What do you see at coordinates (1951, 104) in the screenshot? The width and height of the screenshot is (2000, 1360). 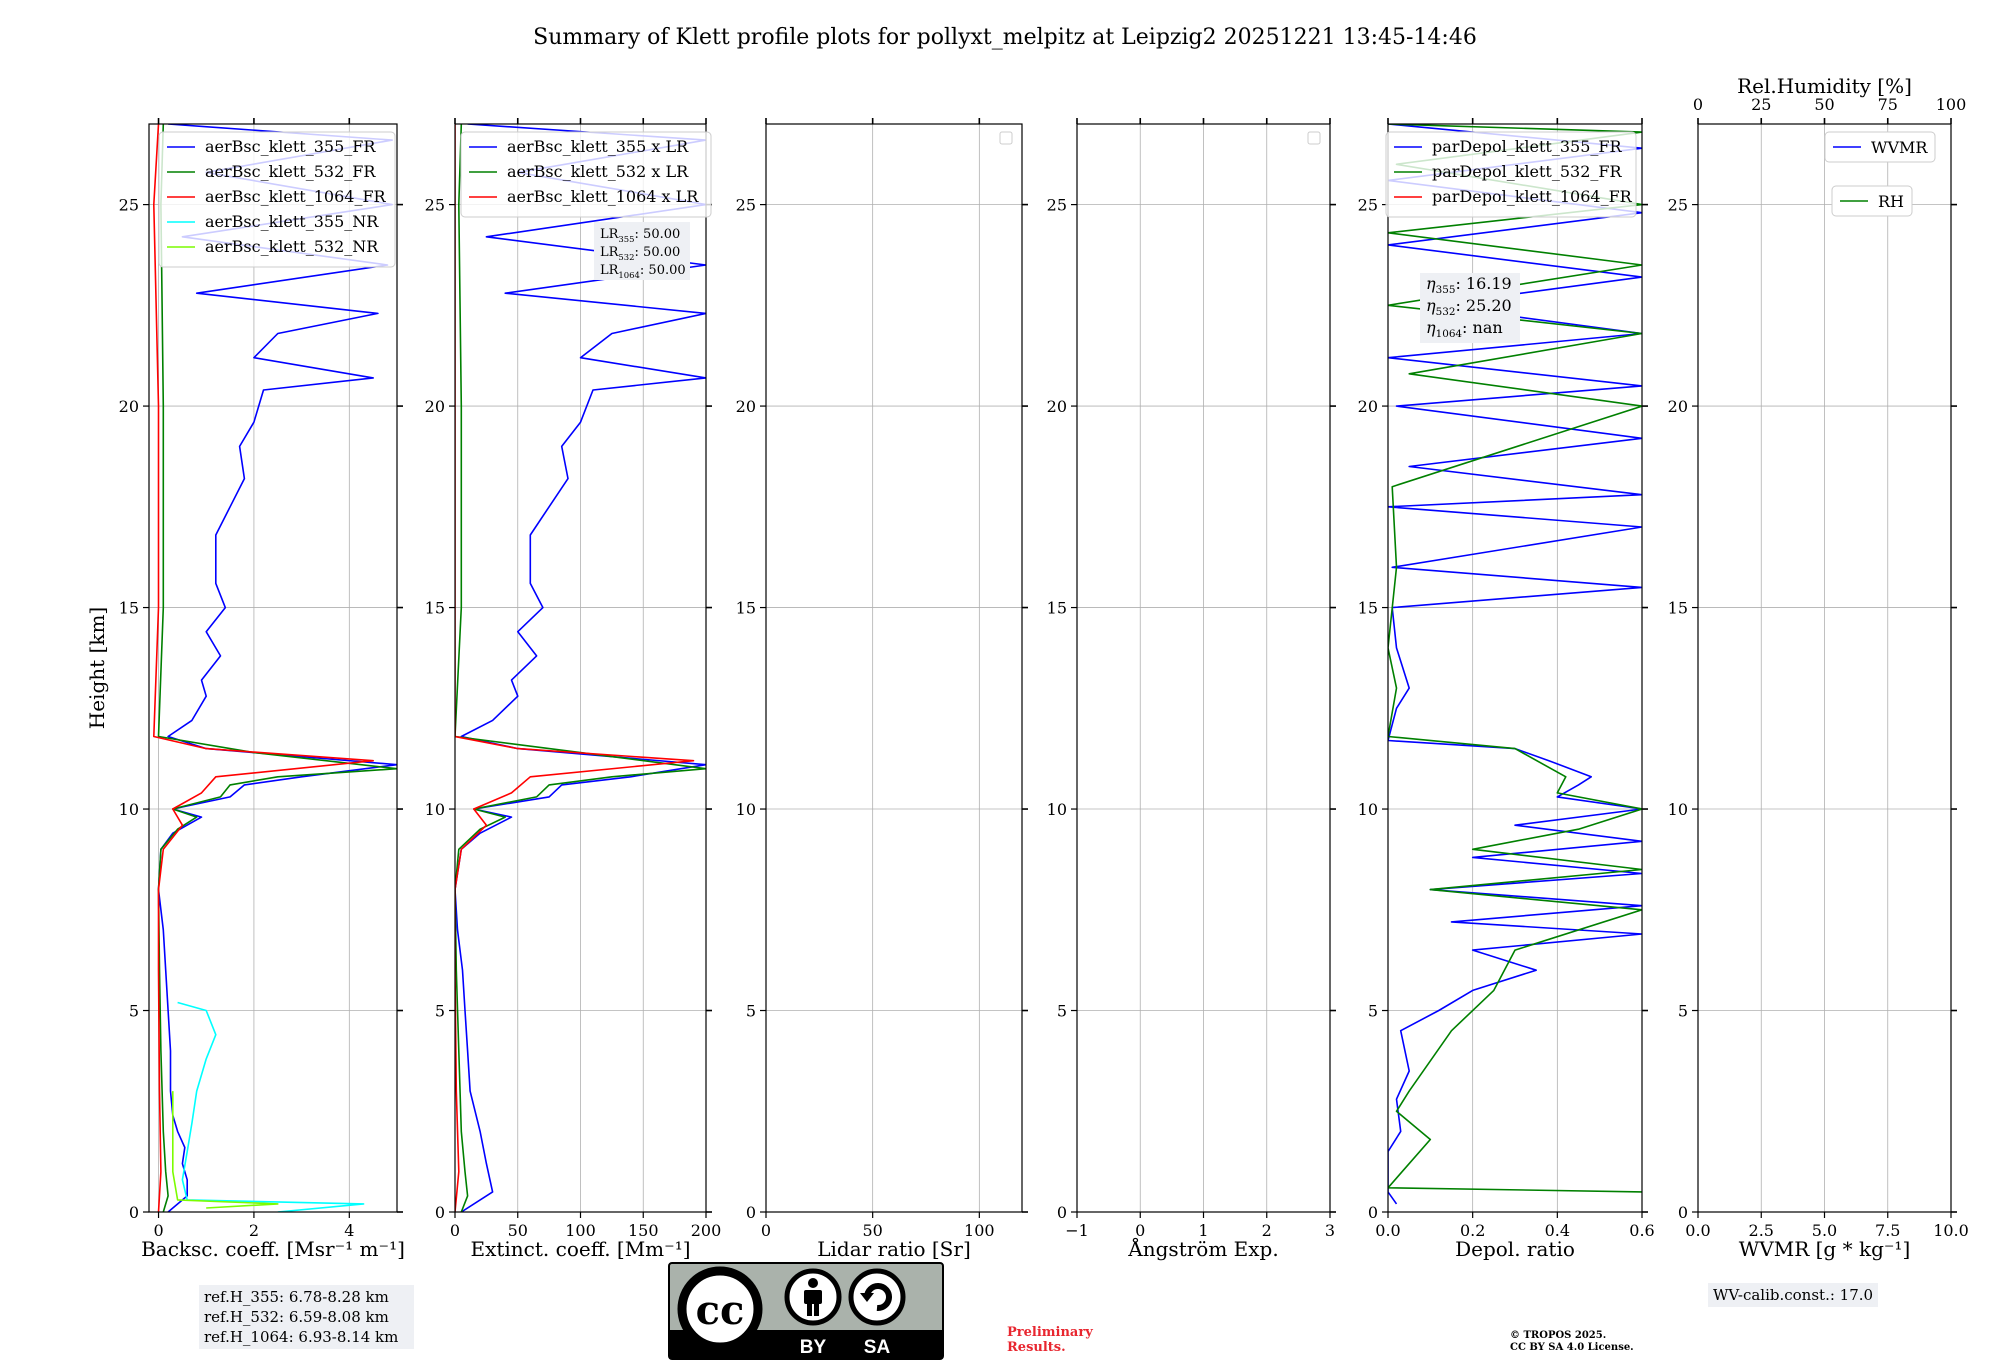 I see `top-tick-label: 100` at bounding box center [1951, 104].